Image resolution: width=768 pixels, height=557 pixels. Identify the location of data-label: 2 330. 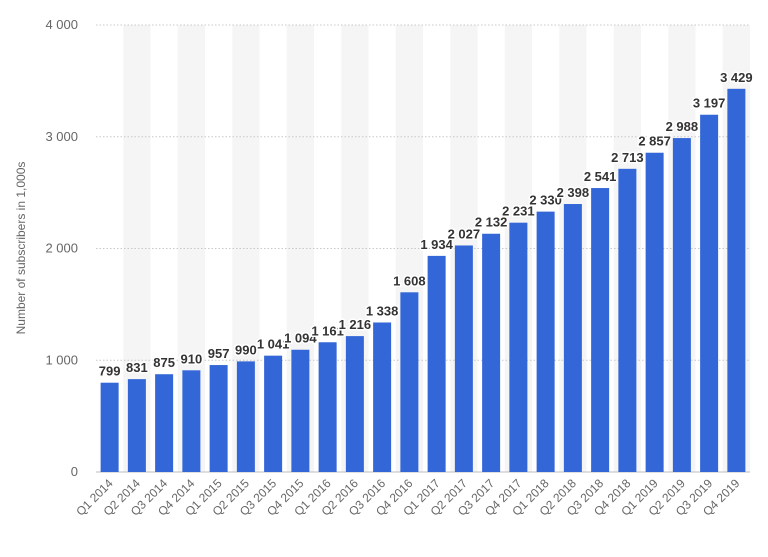
(545, 200).